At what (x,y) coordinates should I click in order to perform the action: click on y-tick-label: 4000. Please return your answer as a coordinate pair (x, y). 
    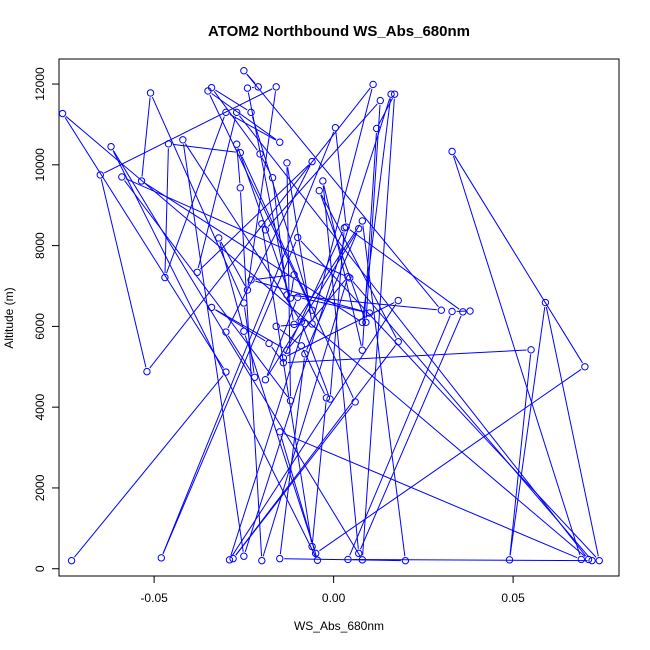
    Looking at the image, I should click on (40, 406).